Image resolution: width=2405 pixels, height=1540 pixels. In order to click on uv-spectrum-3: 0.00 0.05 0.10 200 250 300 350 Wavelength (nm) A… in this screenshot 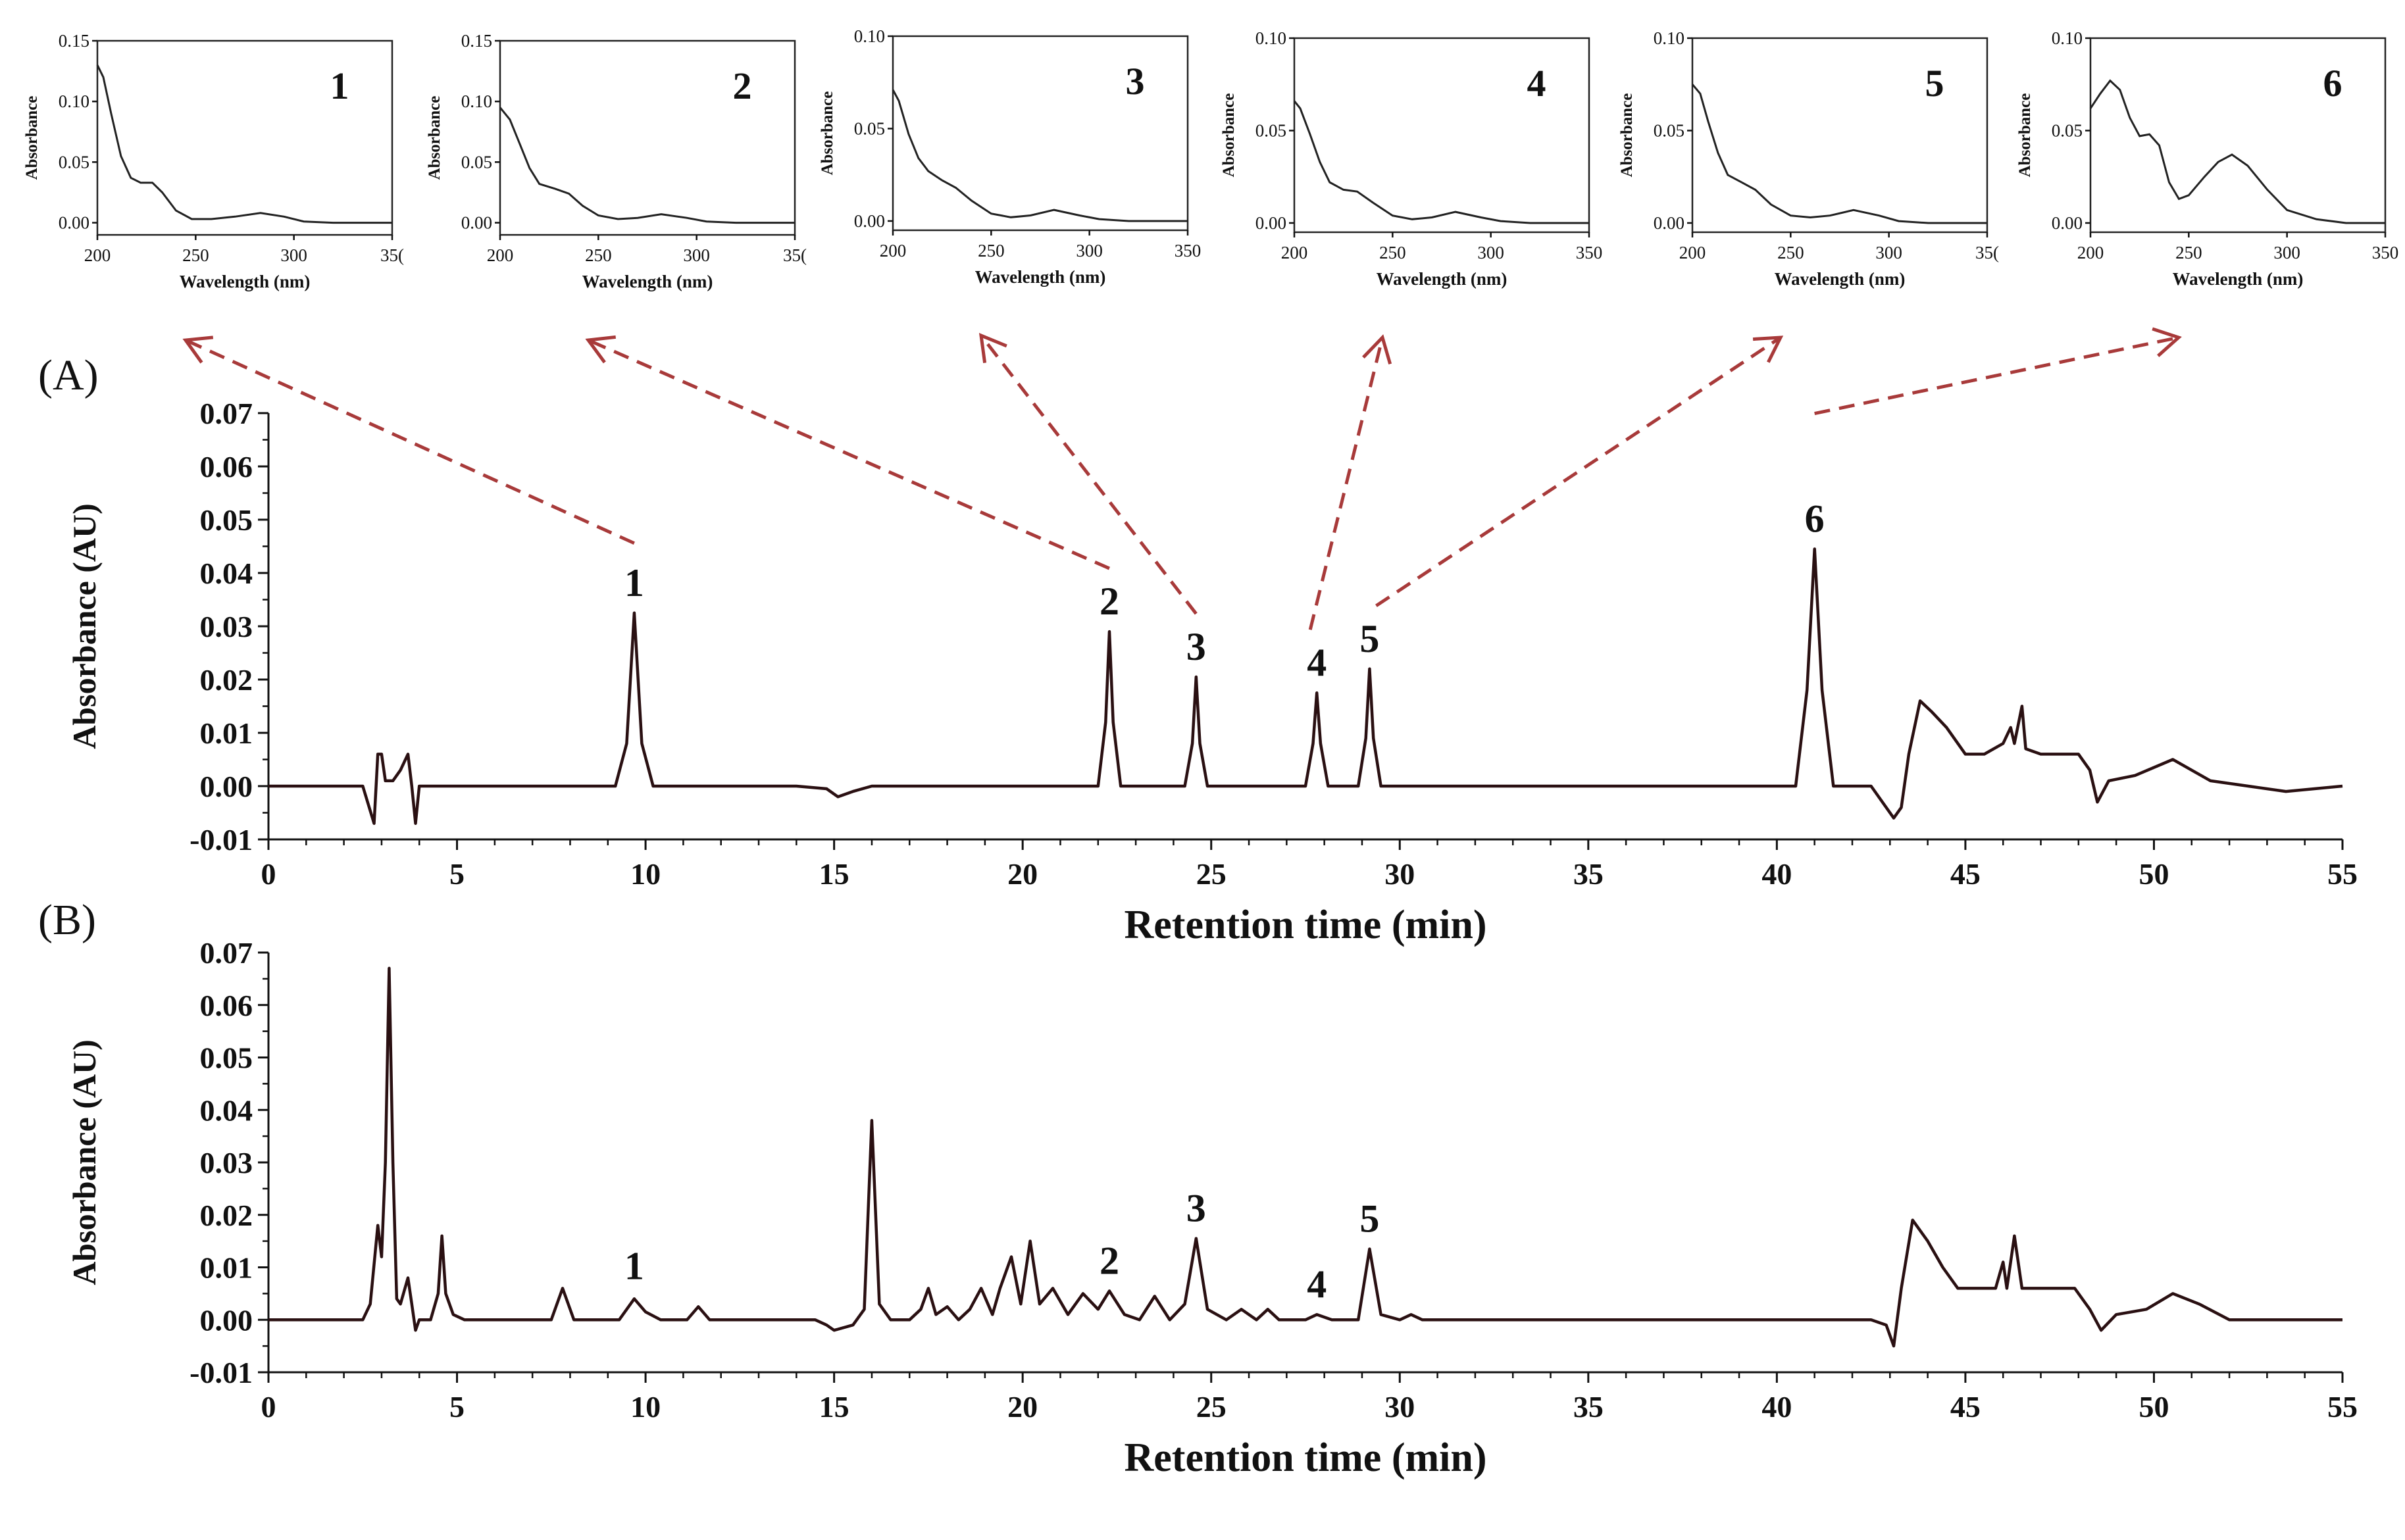, I will do `click(1010, 156)`.